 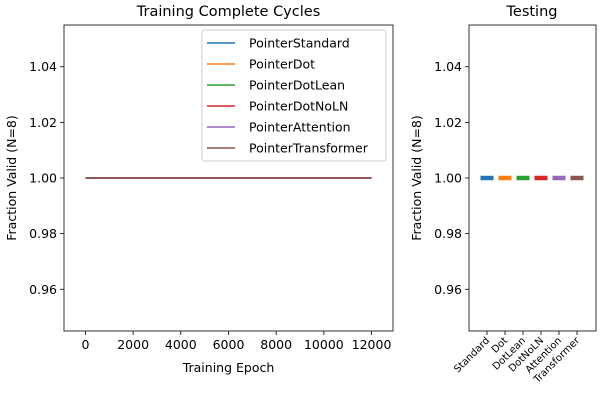 What do you see at coordinates (472, 355) in the screenshot?
I see `category-tick-label: Standard` at bounding box center [472, 355].